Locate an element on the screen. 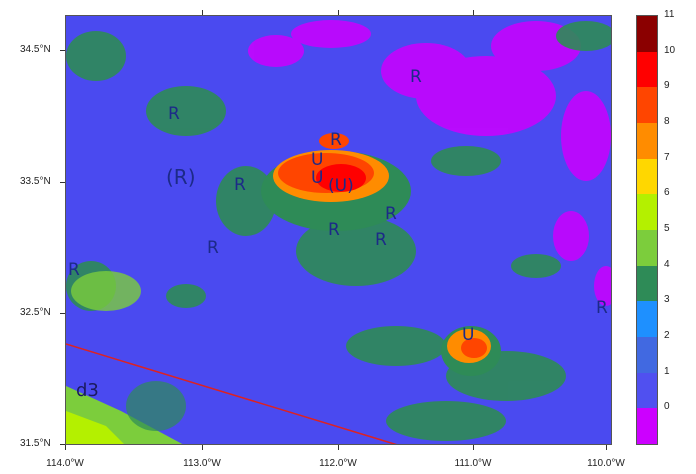 This screenshot has height=474, width=696. colorbar-legend is located at coordinates (647, 230).